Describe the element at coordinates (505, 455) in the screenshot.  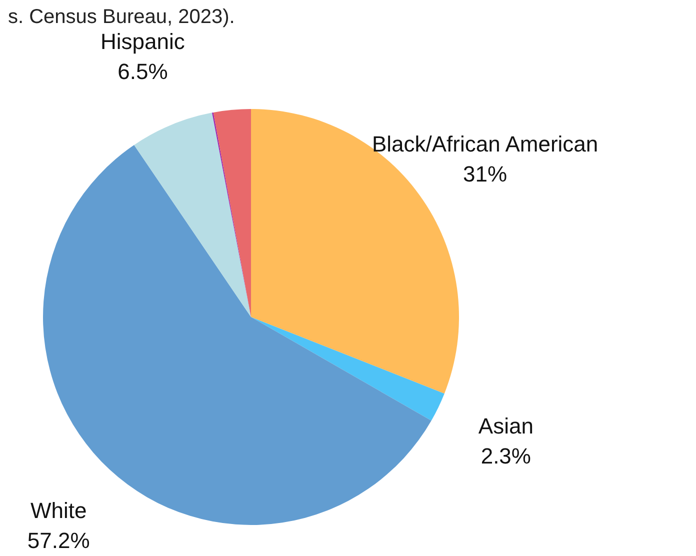
I see `data-label: 2.3%` at that location.